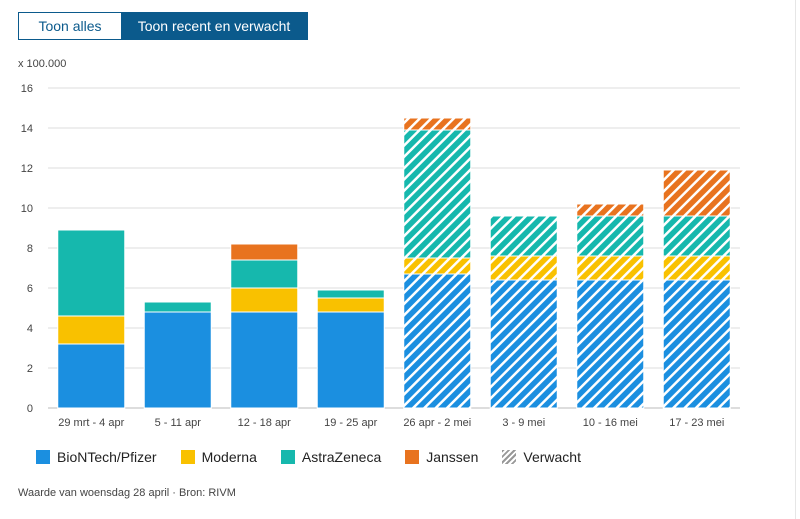 The image size is (800, 519). What do you see at coordinates (509, 457) in the screenshot?
I see `legend-swatch-expected` at bounding box center [509, 457].